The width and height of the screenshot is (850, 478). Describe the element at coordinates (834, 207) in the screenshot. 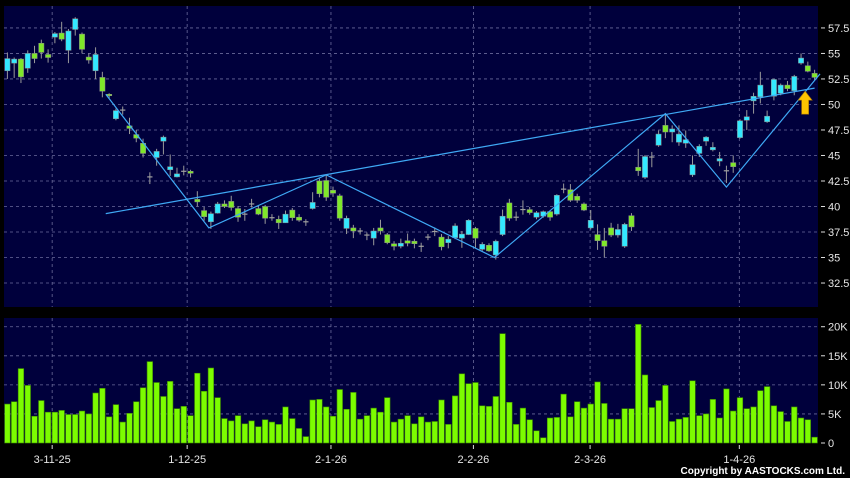

I see `price-tick-label: 40` at that location.